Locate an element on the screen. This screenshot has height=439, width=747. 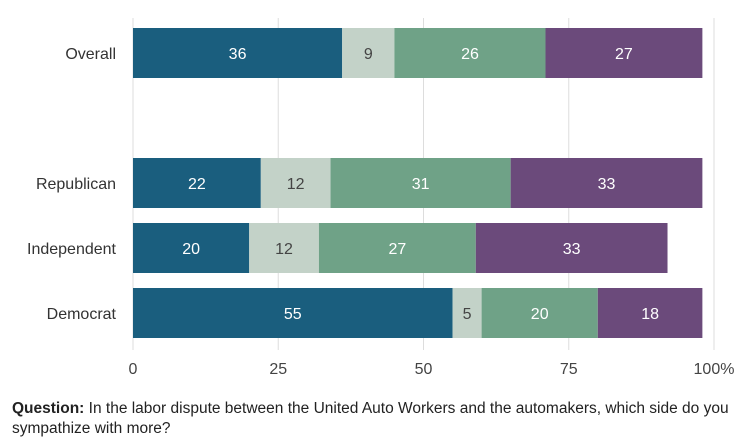
category-label-democrat: Democrat is located at coordinates (82, 314).